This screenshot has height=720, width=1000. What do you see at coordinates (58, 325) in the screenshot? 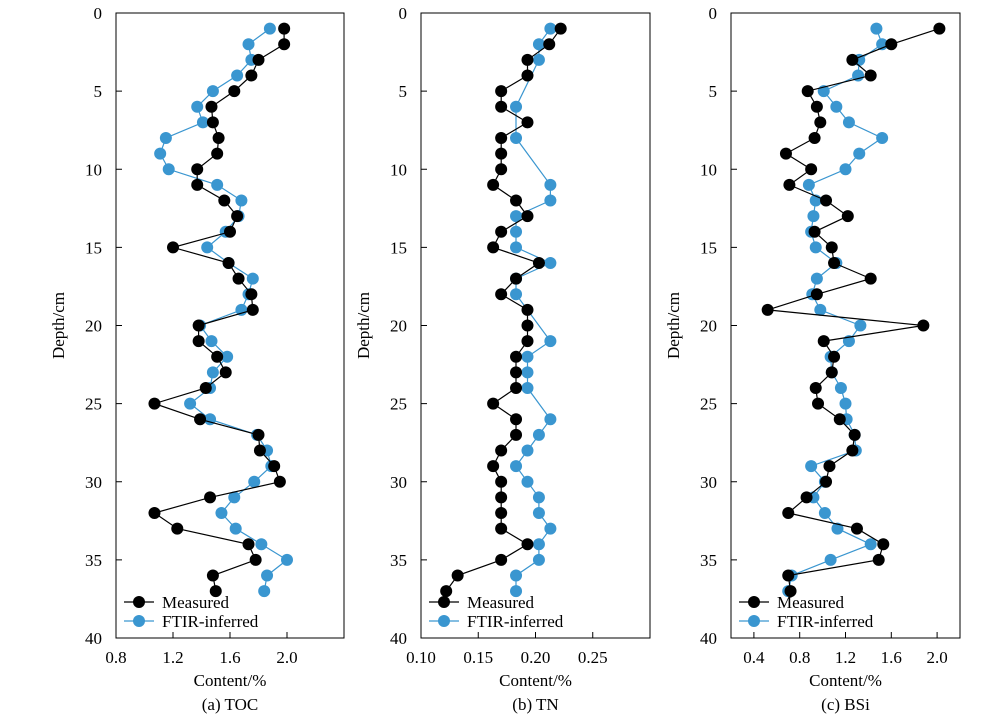
I see `y-axis-title: Depth/cm` at bounding box center [58, 325].